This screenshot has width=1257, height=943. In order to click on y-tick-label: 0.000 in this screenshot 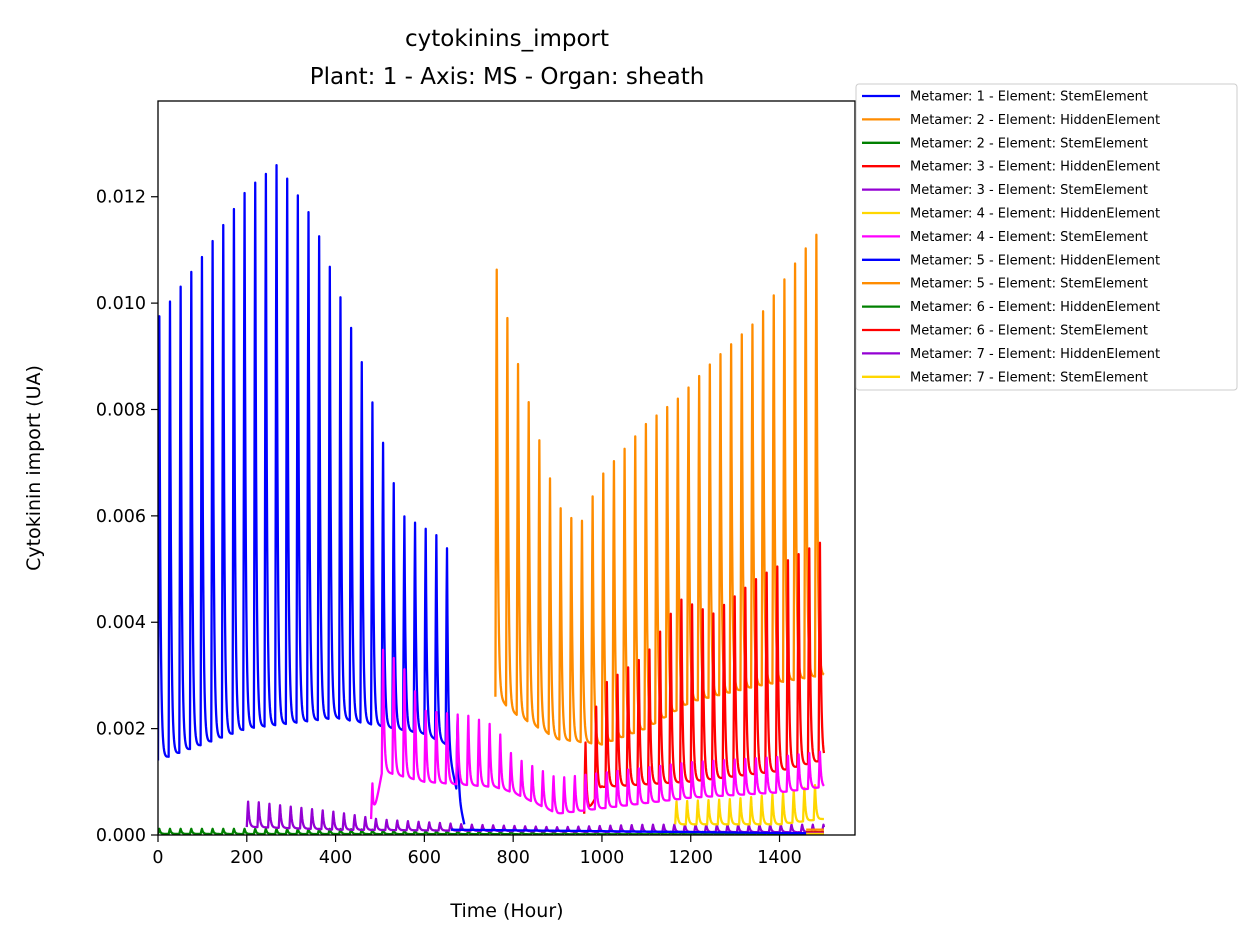, I will do `click(121, 836)`.